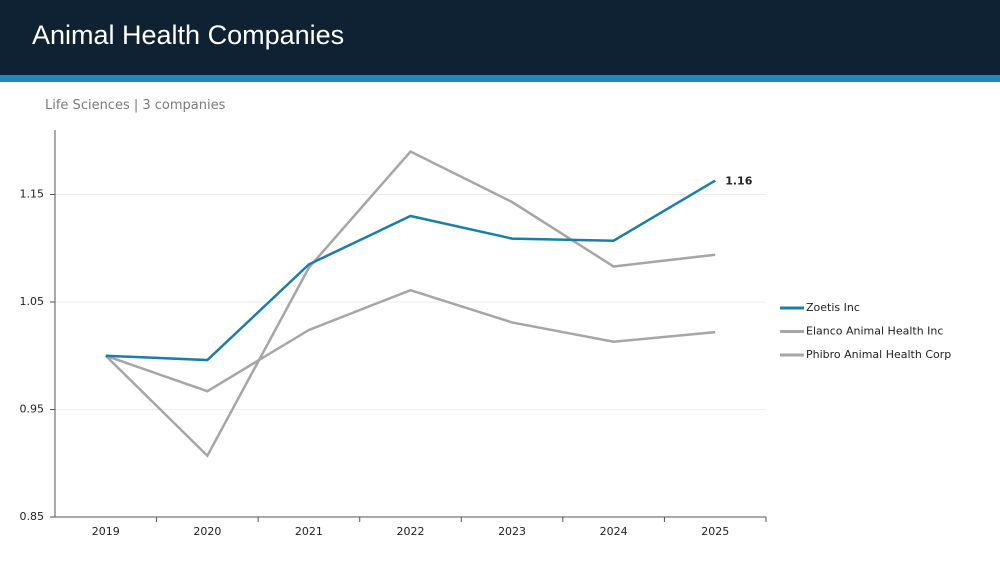 The width and height of the screenshot is (1000, 562). Describe the element at coordinates (32, 194) in the screenshot. I see `y-tick-label: 1.15` at that location.